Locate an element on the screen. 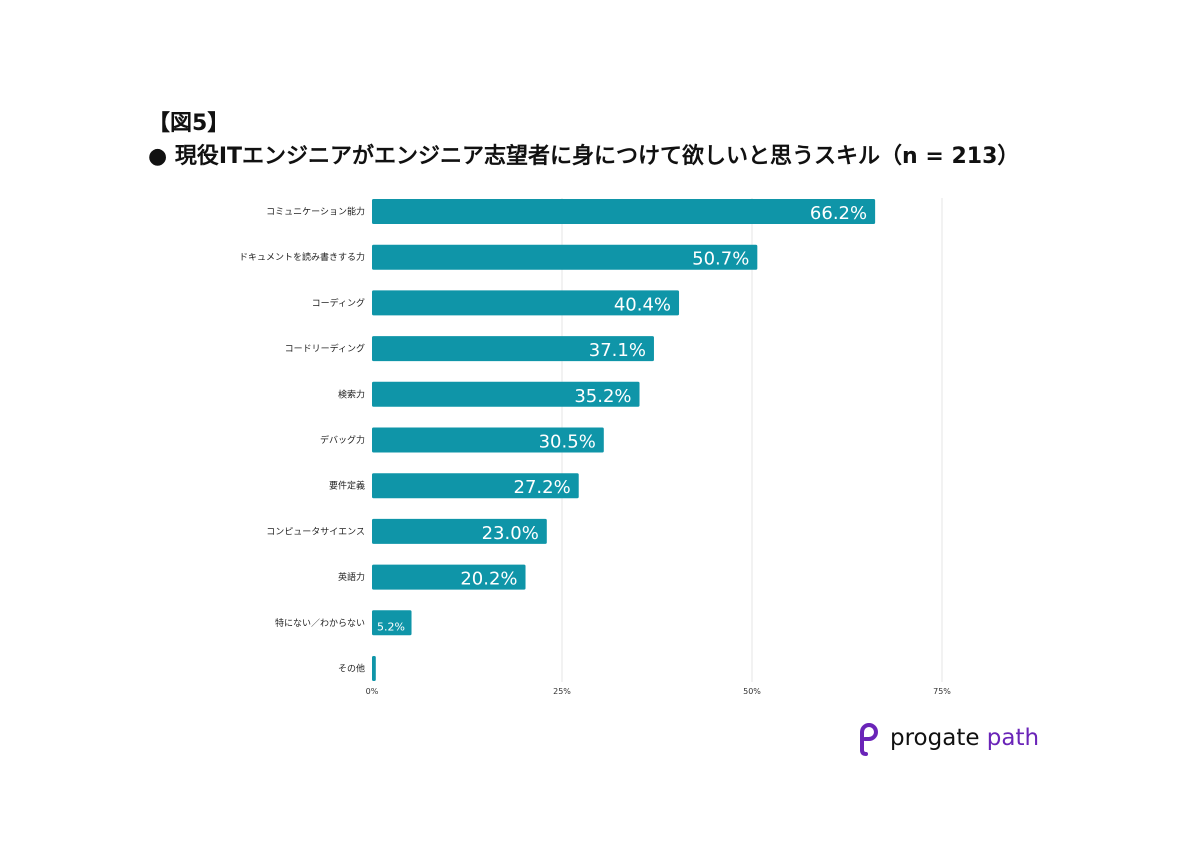 This screenshot has height=866, width=1200. tick-layer: 0% 25% 50% 75% is located at coordinates (659, 691).